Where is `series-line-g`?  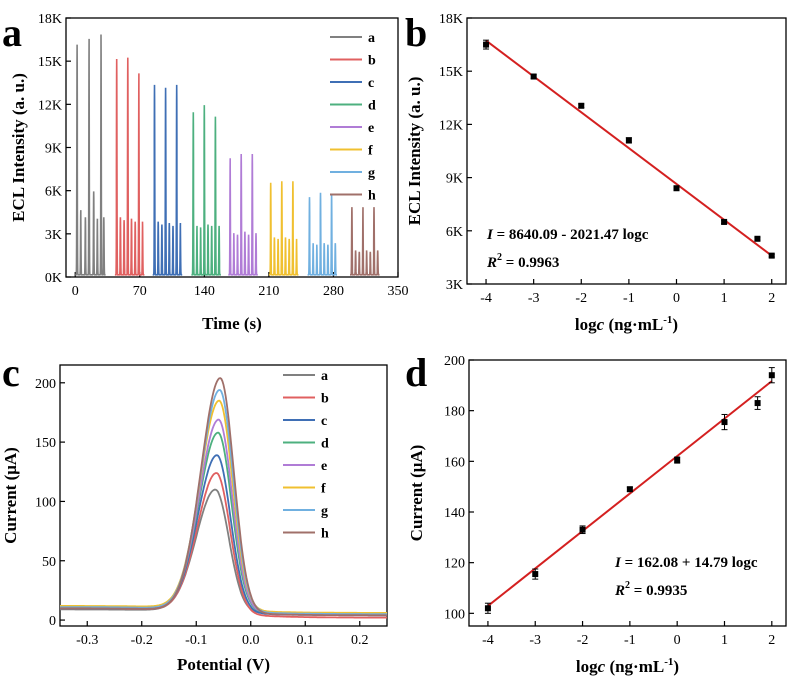
series-line-g is located at coordinates (322, 234).